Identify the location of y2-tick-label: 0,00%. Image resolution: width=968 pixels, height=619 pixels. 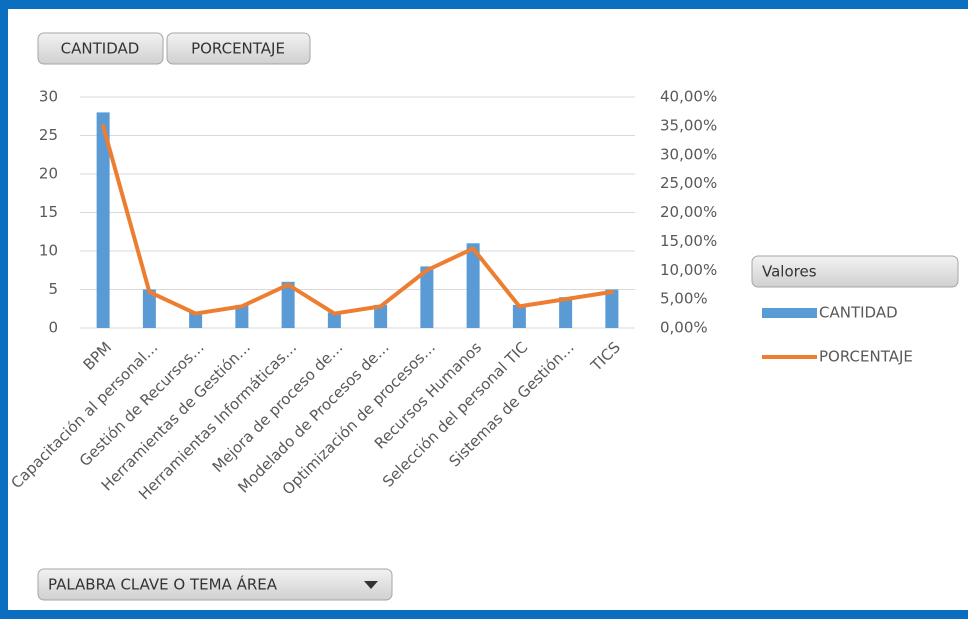
(684, 328).